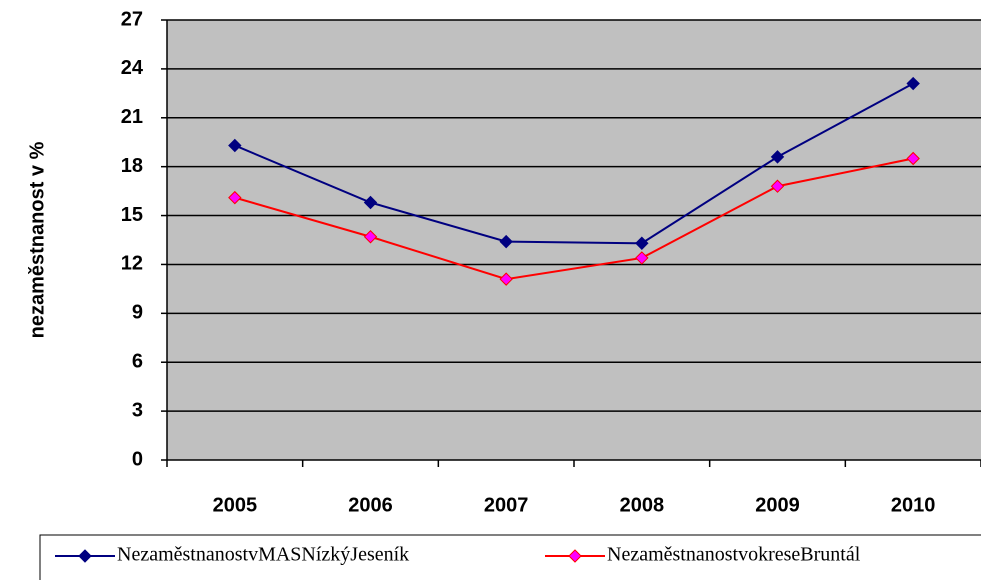 This screenshot has width=981, height=585. Describe the element at coordinates (263, 555) in the screenshot. I see `legend-label: NezaměstnanostvMASNízkýJeseník` at that location.